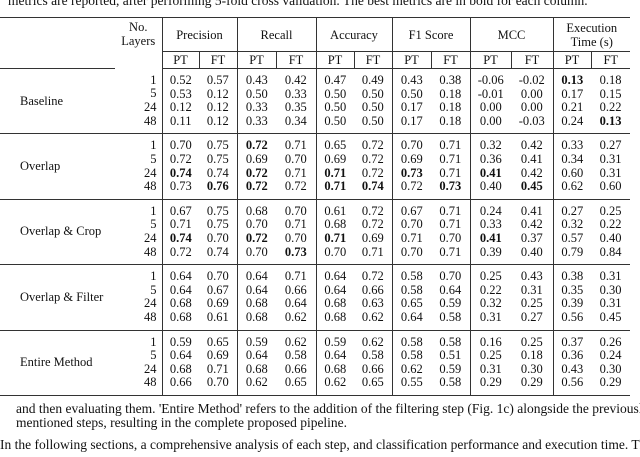 The height and width of the screenshot is (457, 640). I want to click on metric-value: 0.58, so click(372, 355).